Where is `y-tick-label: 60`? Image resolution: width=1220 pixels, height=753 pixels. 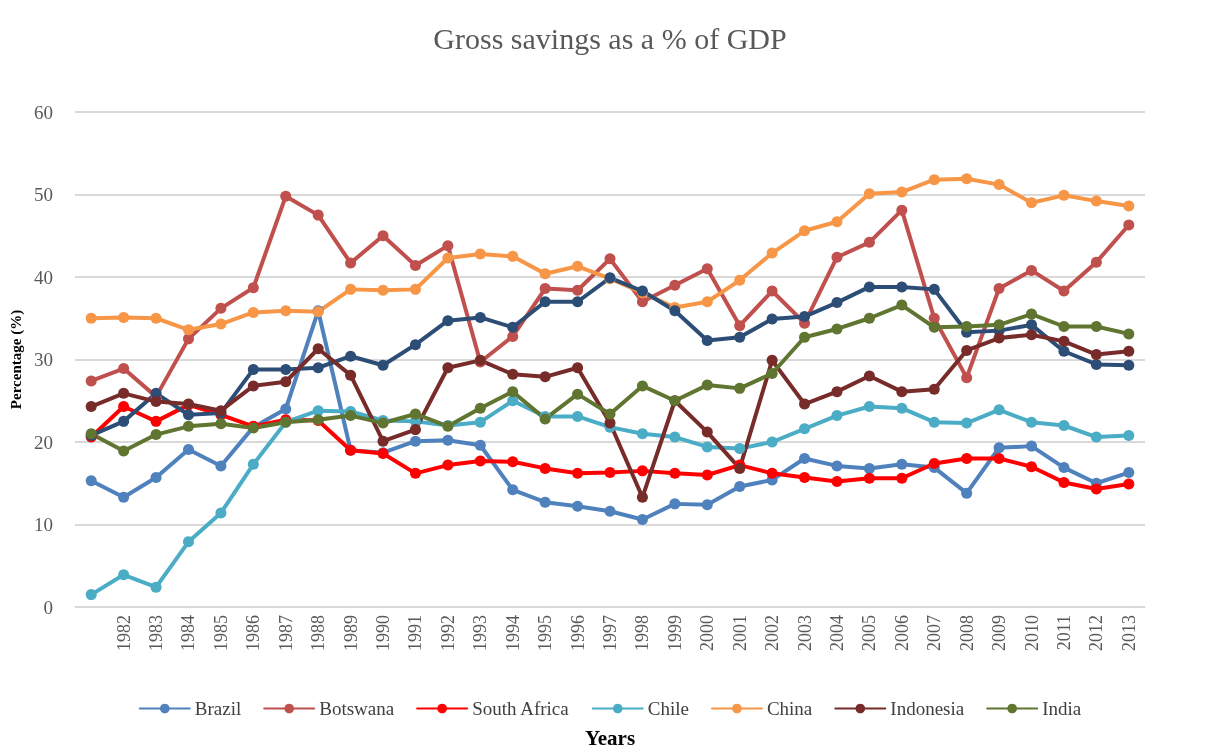
y-tick-label: 60 is located at coordinates (43, 112).